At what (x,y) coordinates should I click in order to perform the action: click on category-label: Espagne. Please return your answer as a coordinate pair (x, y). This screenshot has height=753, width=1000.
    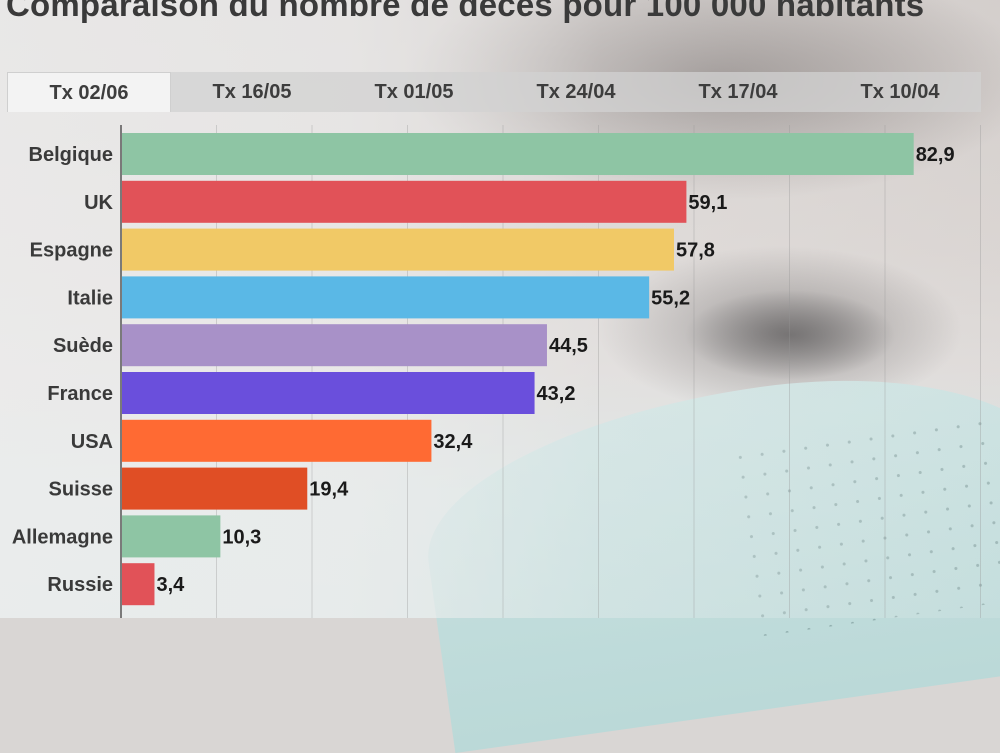
    Looking at the image, I should click on (71, 251).